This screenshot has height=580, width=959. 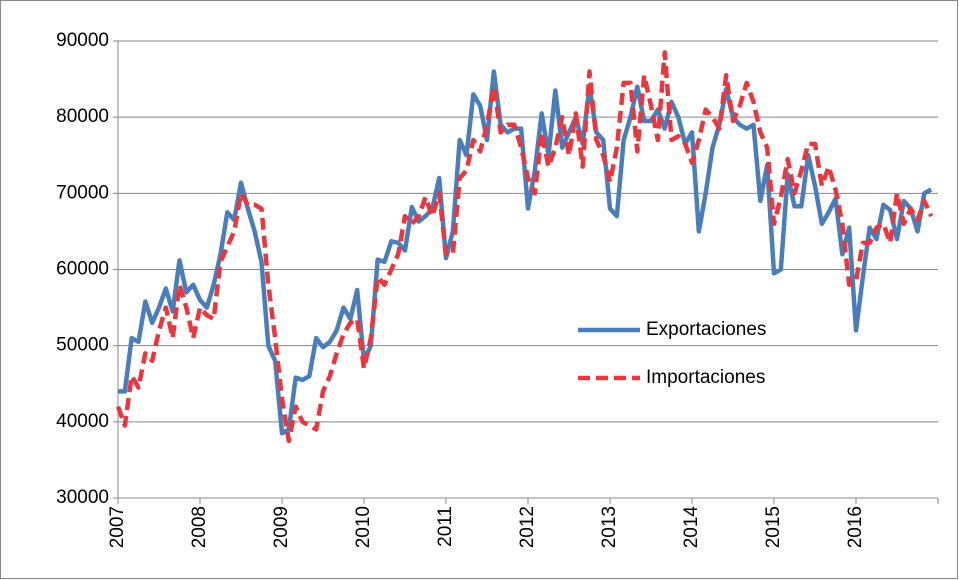 I want to click on x-tick-label: 2015, so click(x=773, y=527).